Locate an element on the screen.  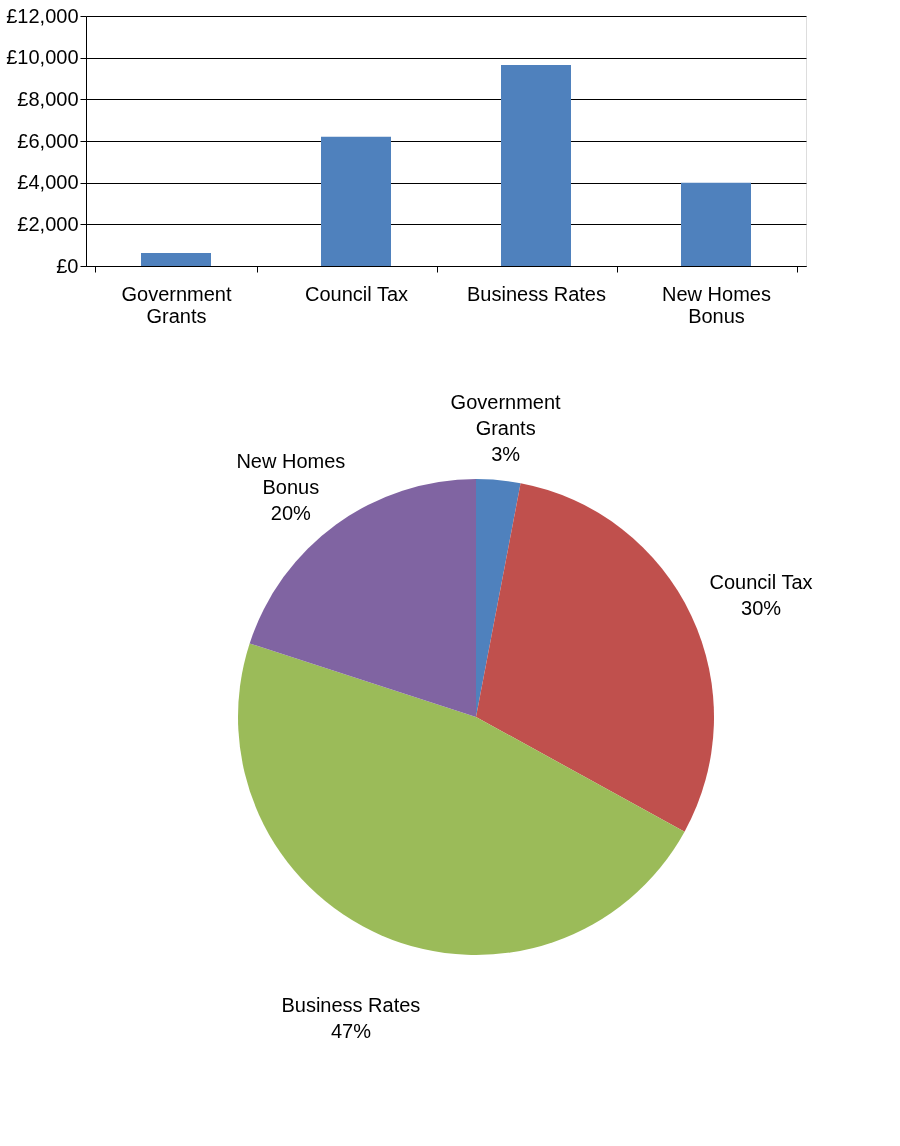
x-tick-label: Council Tax is located at coordinates (356, 293).